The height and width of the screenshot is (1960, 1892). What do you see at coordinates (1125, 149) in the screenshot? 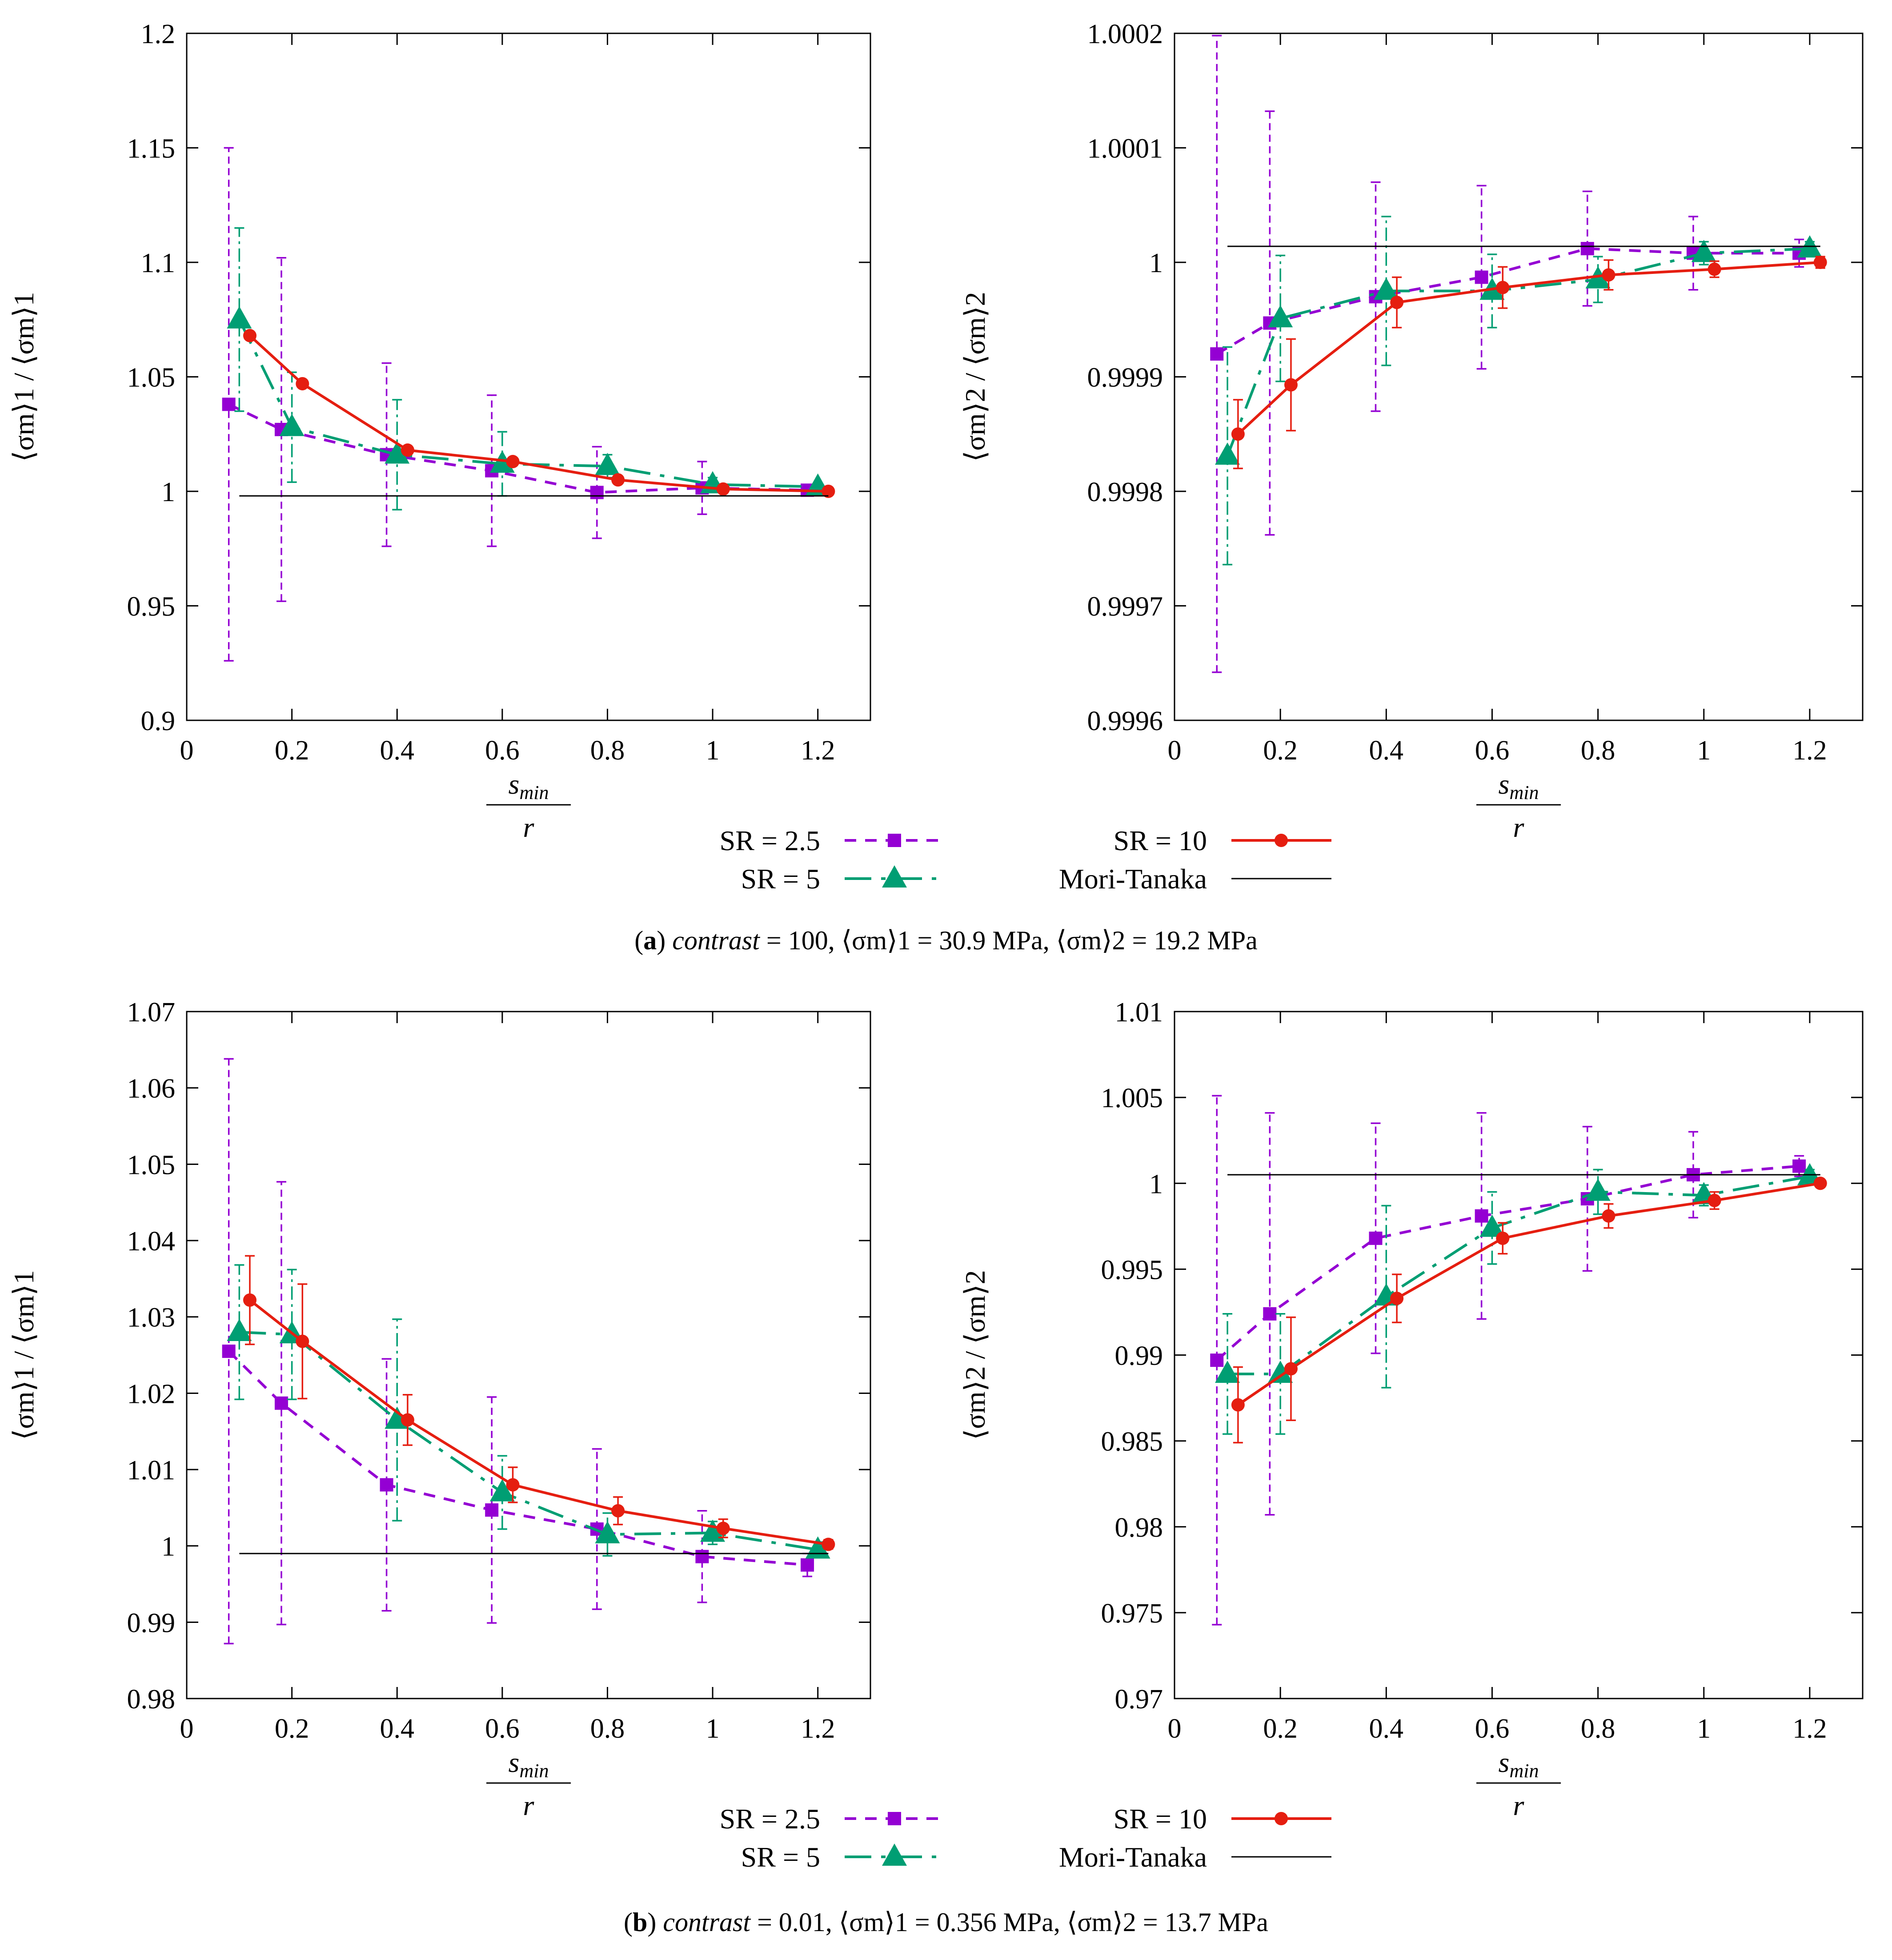
I see `y-tick-label: 1.0001` at bounding box center [1125, 149].